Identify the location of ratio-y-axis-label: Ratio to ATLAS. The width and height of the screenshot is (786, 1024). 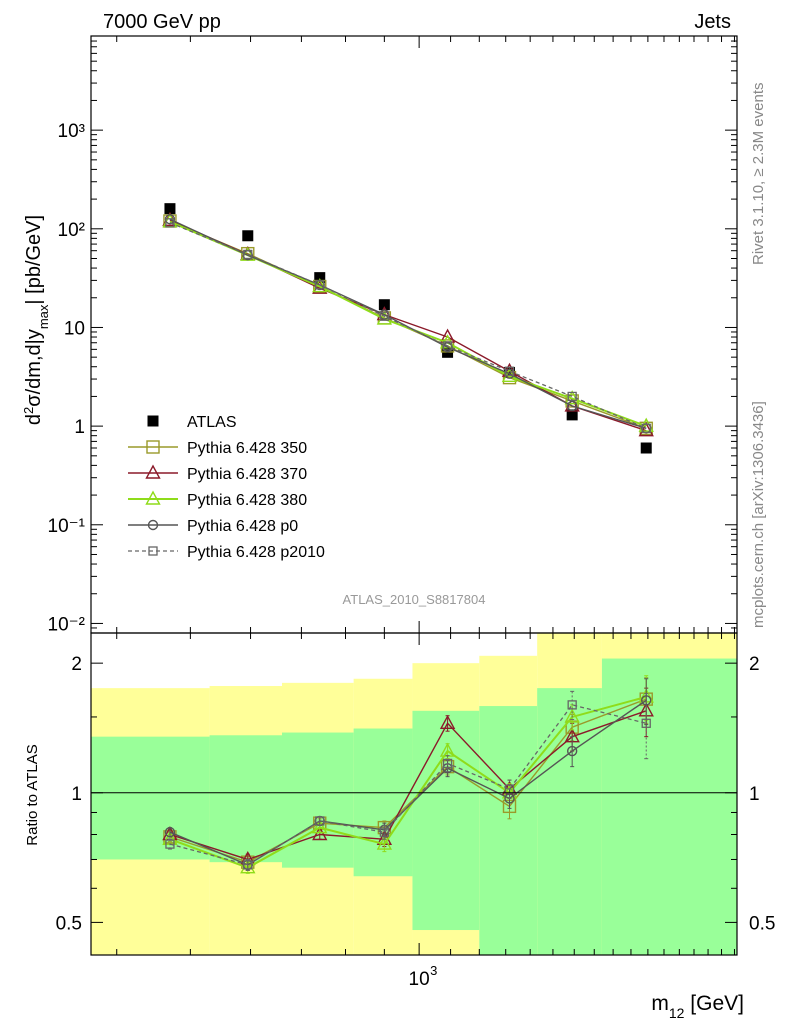
(32, 794).